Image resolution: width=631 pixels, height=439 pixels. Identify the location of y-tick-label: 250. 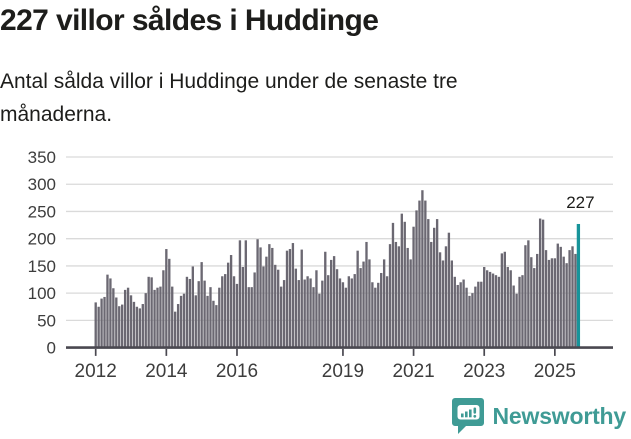
(42, 211).